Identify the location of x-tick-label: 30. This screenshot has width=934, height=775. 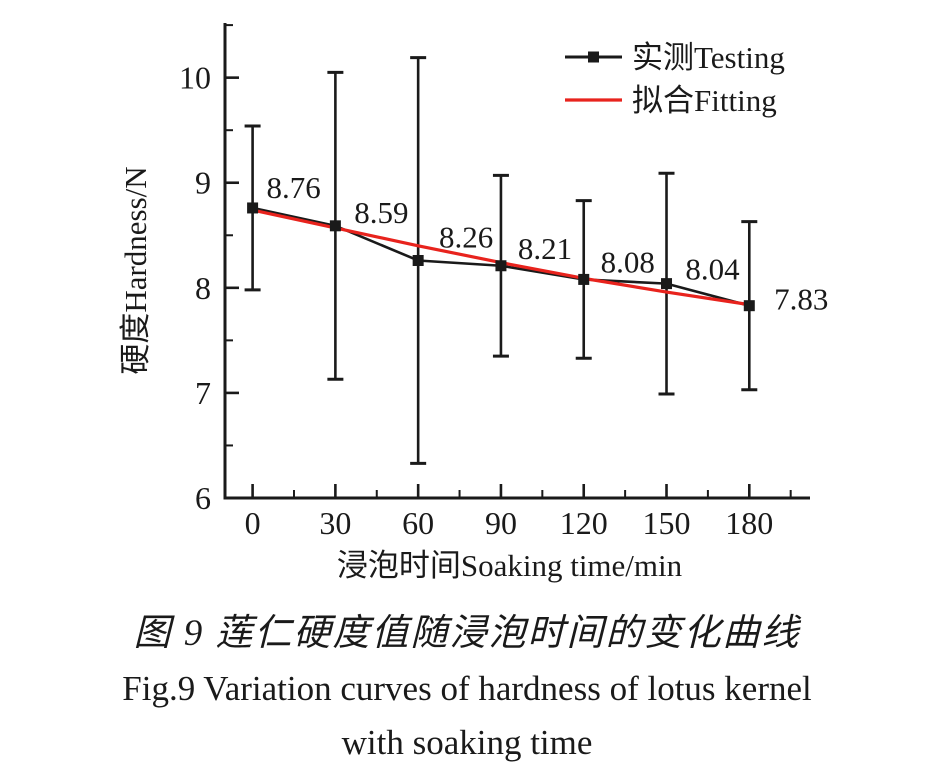
(335, 523).